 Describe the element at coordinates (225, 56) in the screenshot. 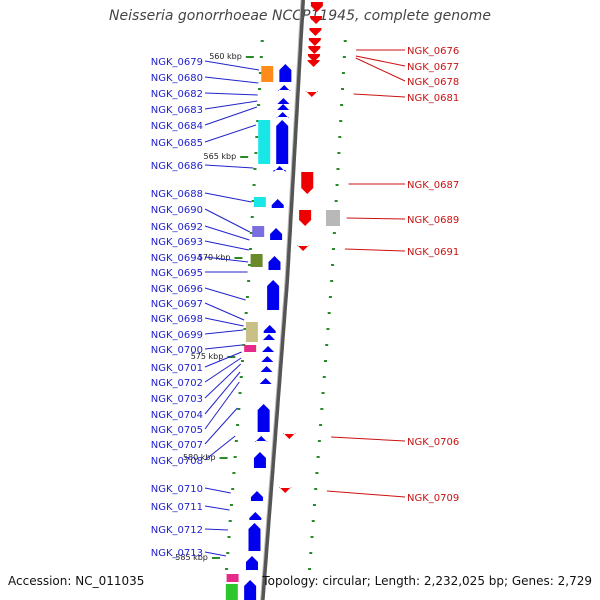

I see `scale-label: 560 kbp` at that location.